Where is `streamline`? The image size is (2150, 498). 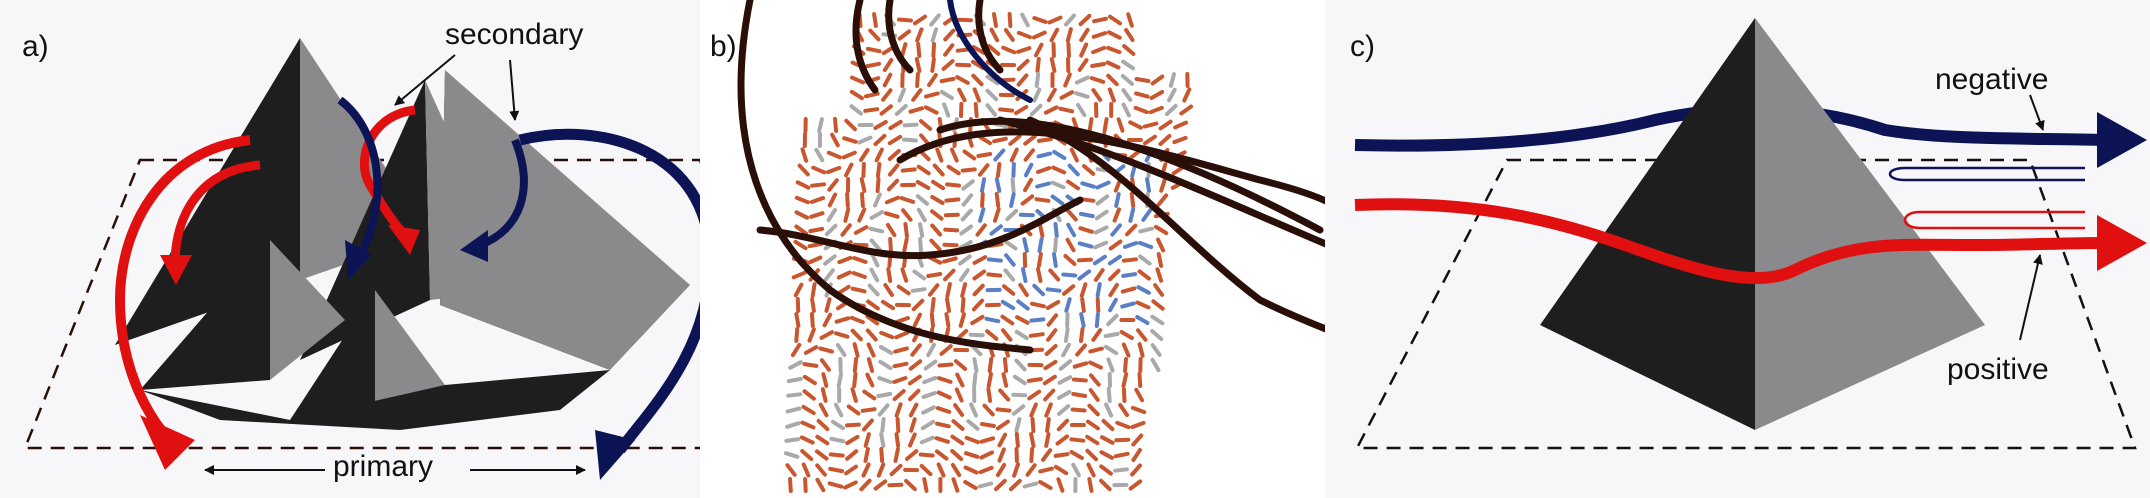
streamline is located at coordinates (1183, 227).